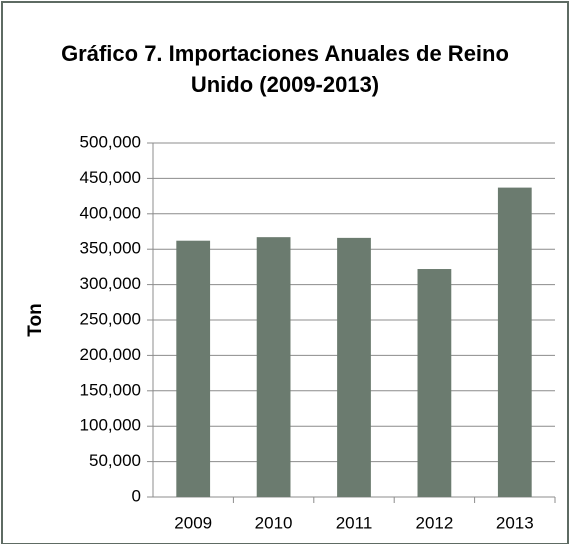 The image size is (570, 544). I want to click on y-tick-label: 400,000, so click(110, 212).